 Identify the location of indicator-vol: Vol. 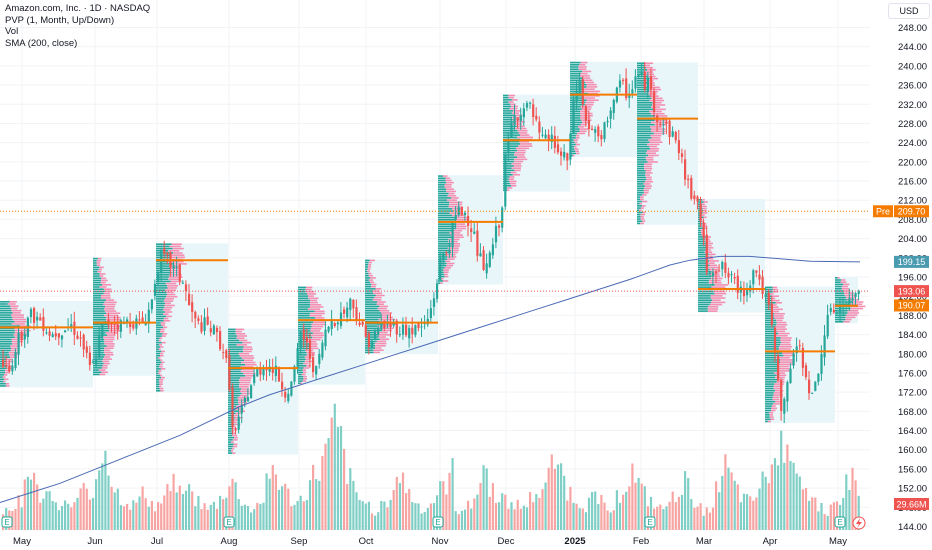
(12, 31).